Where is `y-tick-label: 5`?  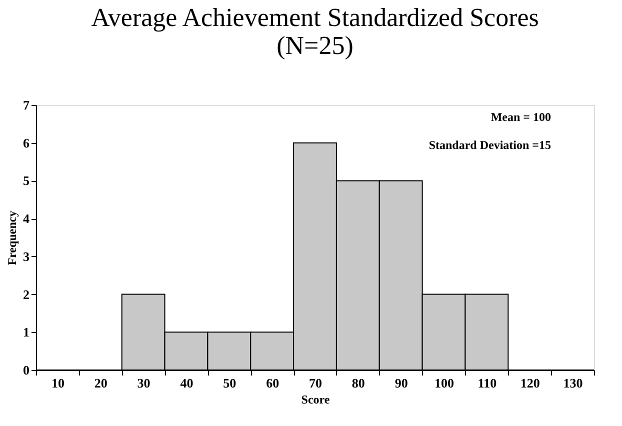 y-tick-label: 5 is located at coordinates (26, 180).